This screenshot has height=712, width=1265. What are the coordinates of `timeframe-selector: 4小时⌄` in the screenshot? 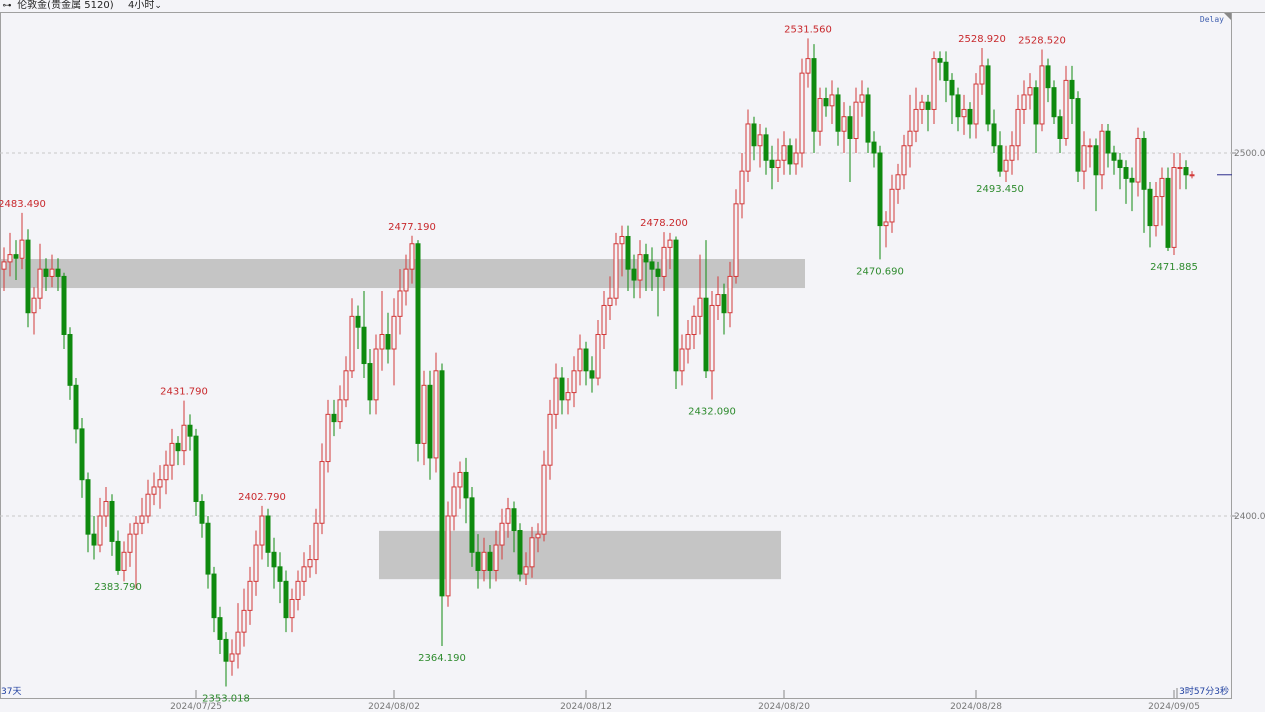 It's located at (145, 6).